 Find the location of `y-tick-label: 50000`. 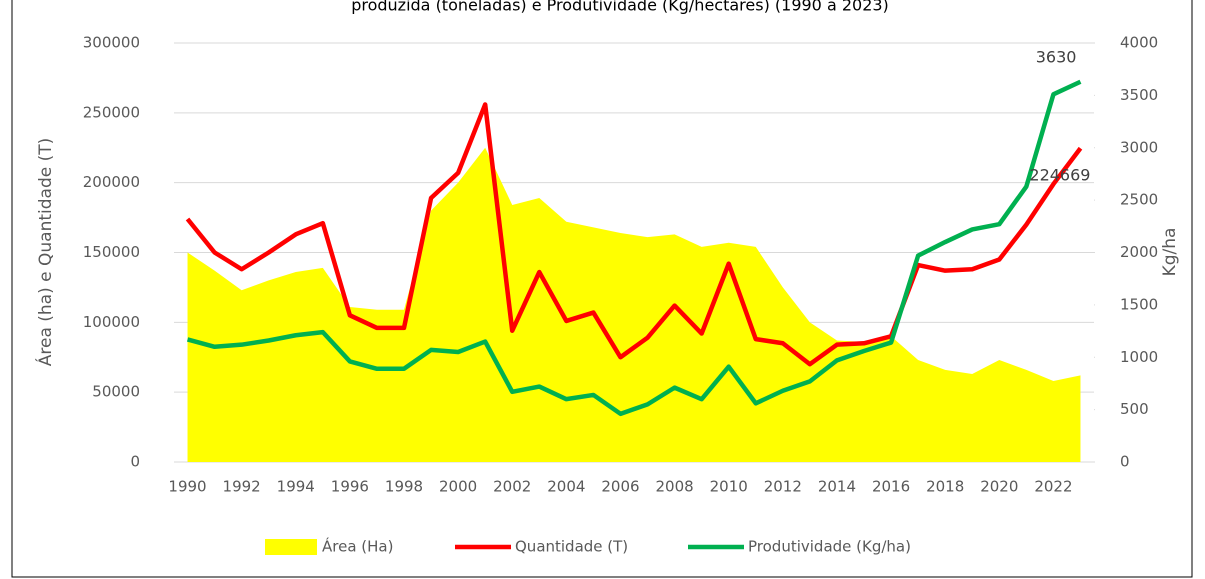

y-tick-label: 50000 is located at coordinates (116, 392).